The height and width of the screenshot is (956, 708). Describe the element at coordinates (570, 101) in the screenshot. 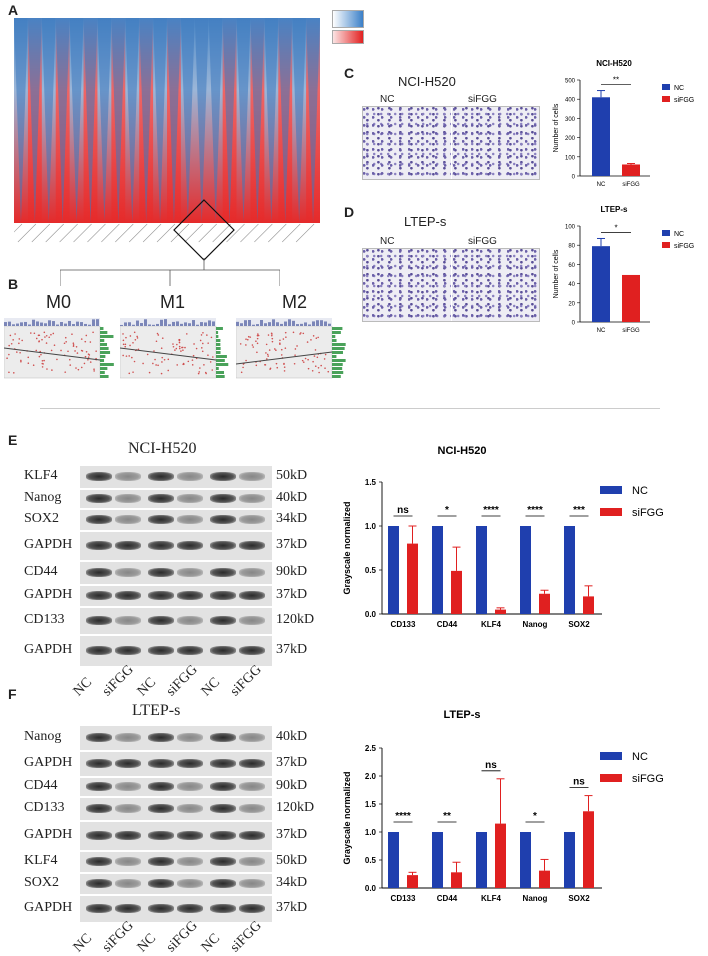

I see `y-tick-label: 400` at that location.